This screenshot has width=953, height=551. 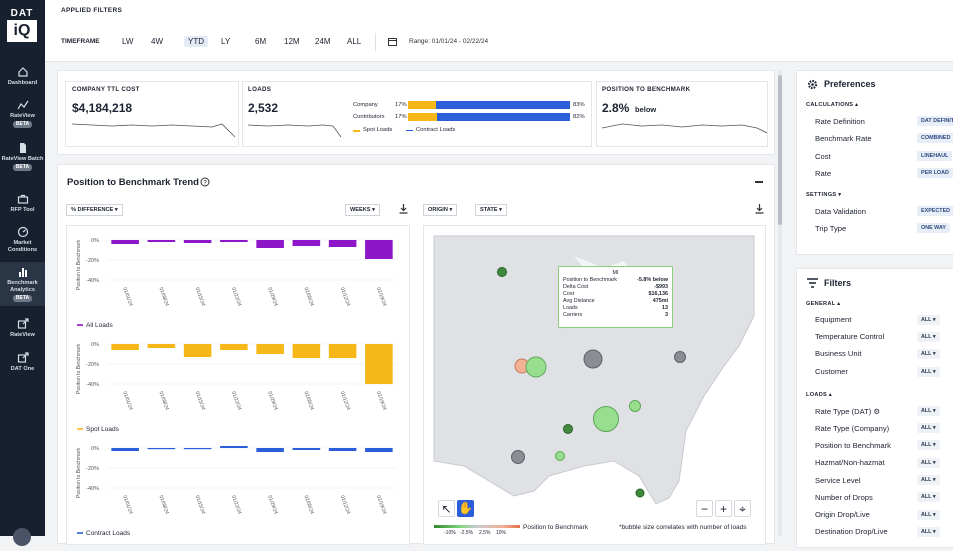 I want to click on sidebar-item-dashboard: Dashboard, so click(x=22, y=76).